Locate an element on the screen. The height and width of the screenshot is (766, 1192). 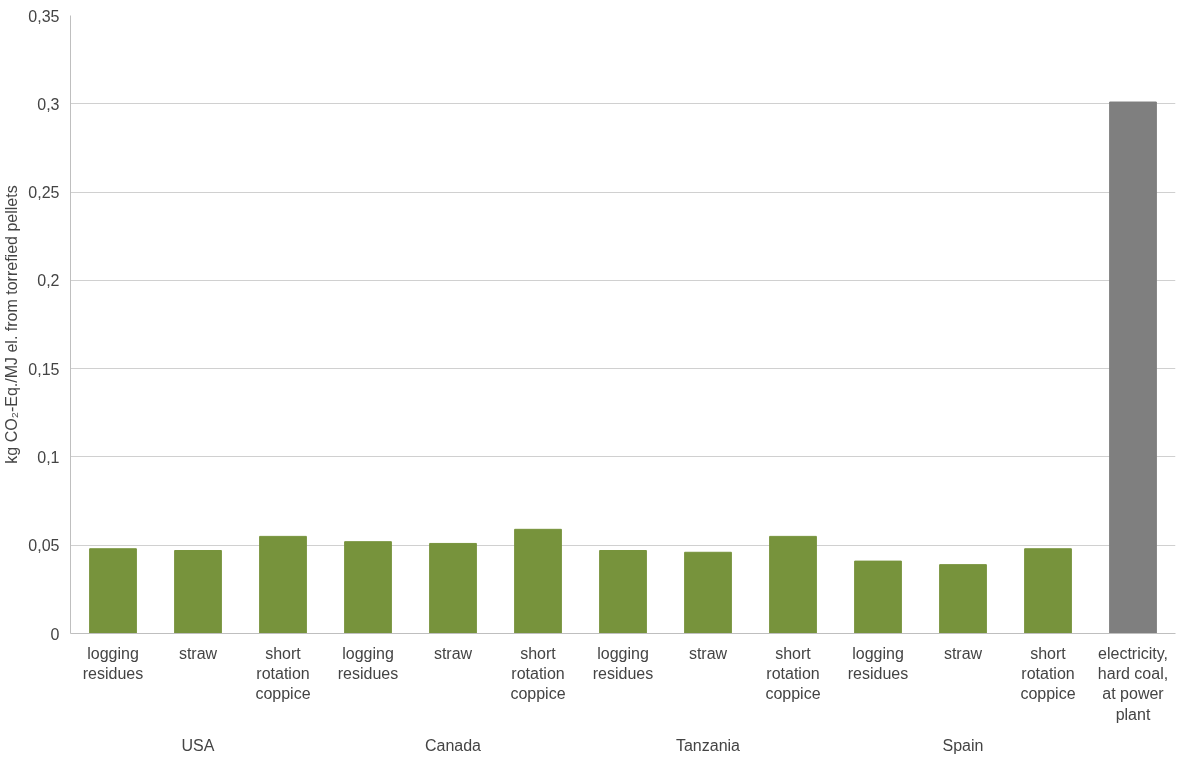
y-tick-label: 0,25 is located at coordinates (44, 193).